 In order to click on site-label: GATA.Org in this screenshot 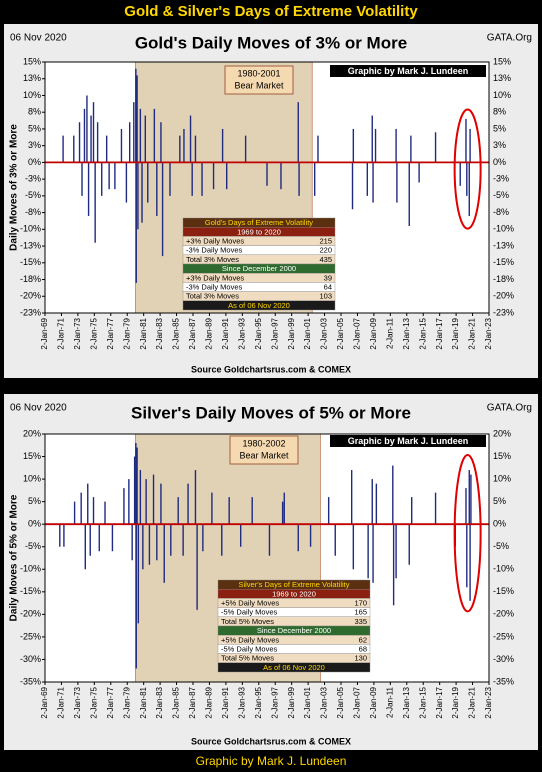, I will do `click(509, 38)`.